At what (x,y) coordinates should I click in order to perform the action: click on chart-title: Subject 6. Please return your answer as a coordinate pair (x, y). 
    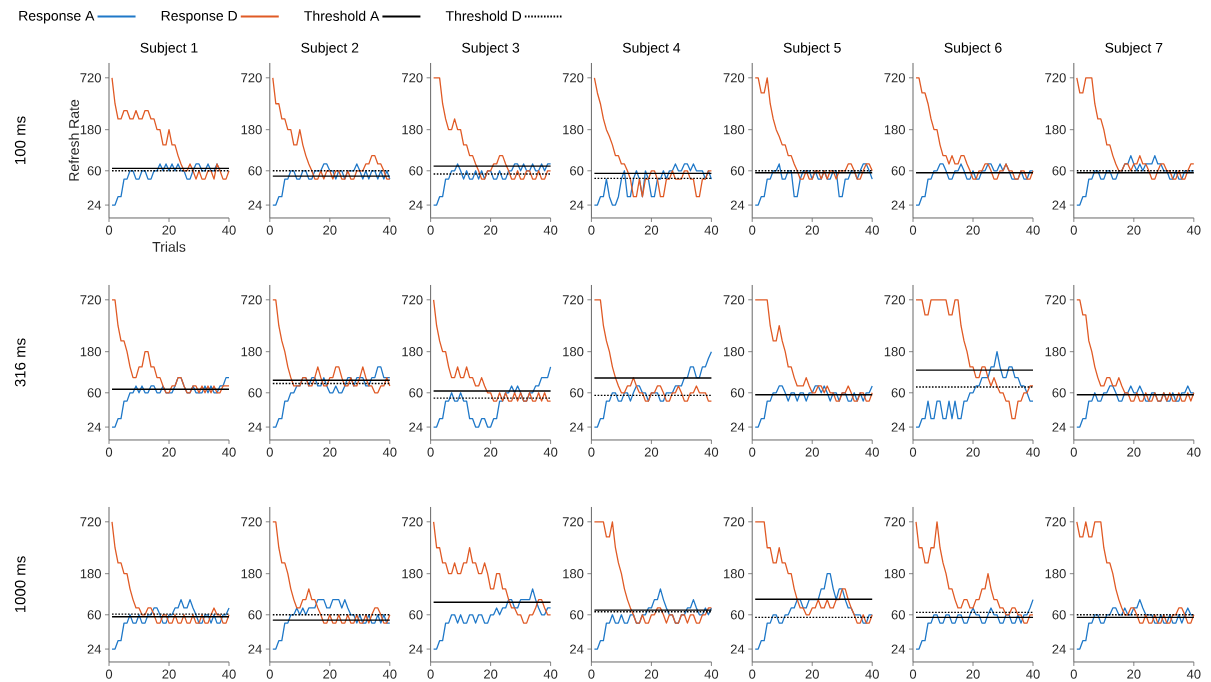
    Looking at the image, I should click on (973, 49).